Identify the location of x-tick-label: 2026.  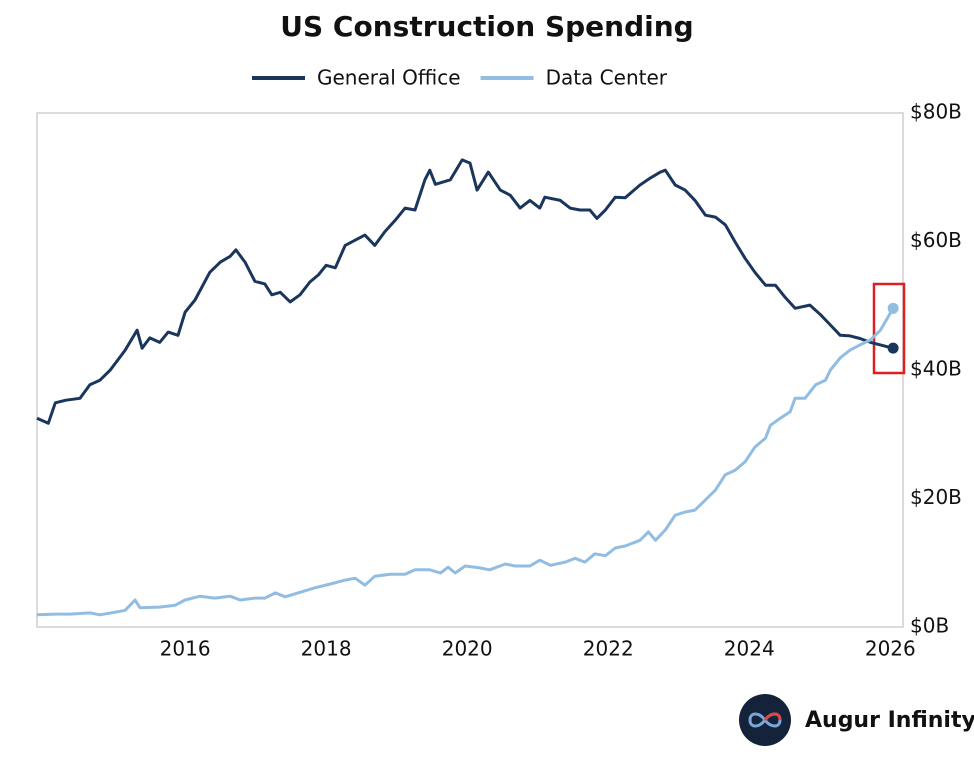
(890, 649).